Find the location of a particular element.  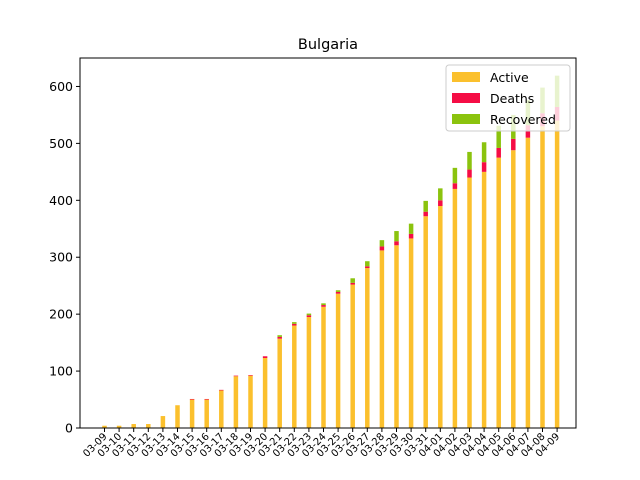

y-tick-label: 500 is located at coordinates (61, 143).